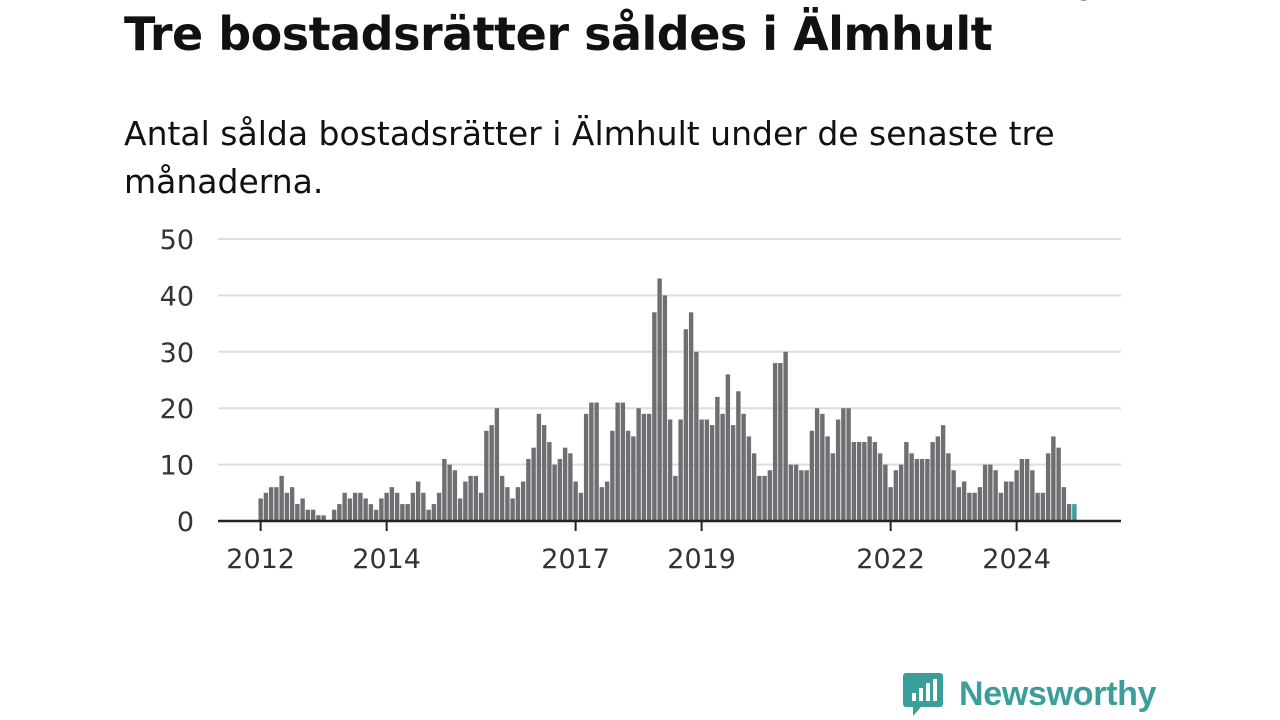  What do you see at coordinates (185, 522) in the screenshot?
I see `y-tick-label: 0` at bounding box center [185, 522].